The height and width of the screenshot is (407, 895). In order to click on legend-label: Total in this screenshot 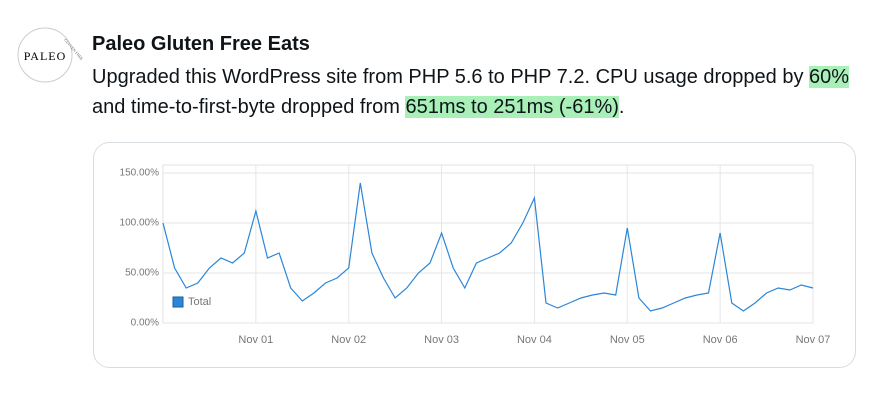, I will do `click(199, 302)`.